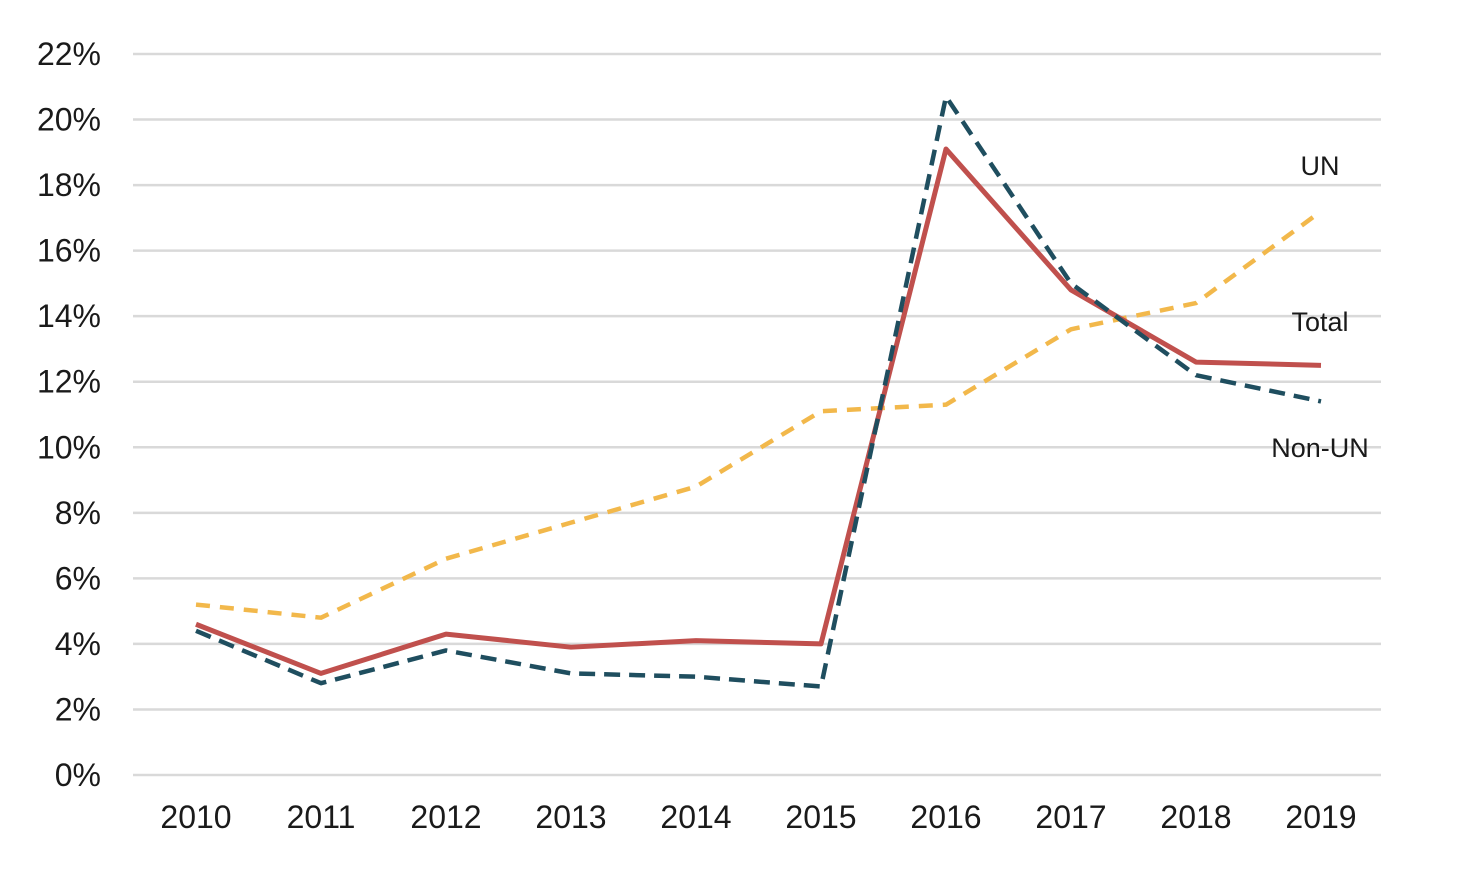  Describe the element at coordinates (69, 120) in the screenshot. I see `y-tick-label: 20%` at that location.